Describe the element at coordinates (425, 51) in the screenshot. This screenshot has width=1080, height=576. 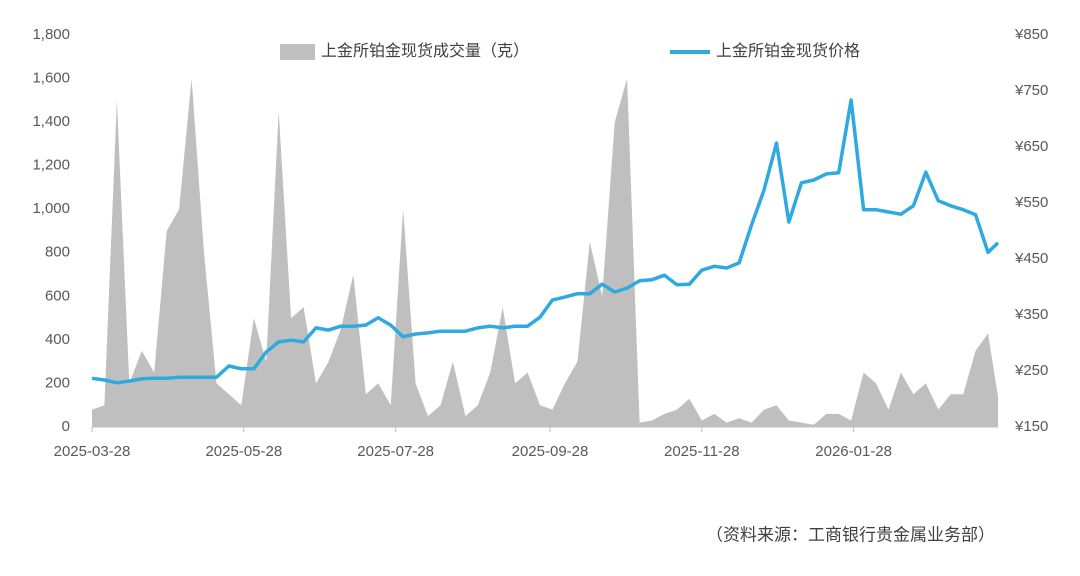
I see `legend-label: 上金所铂金现货成交量（克）` at that location.